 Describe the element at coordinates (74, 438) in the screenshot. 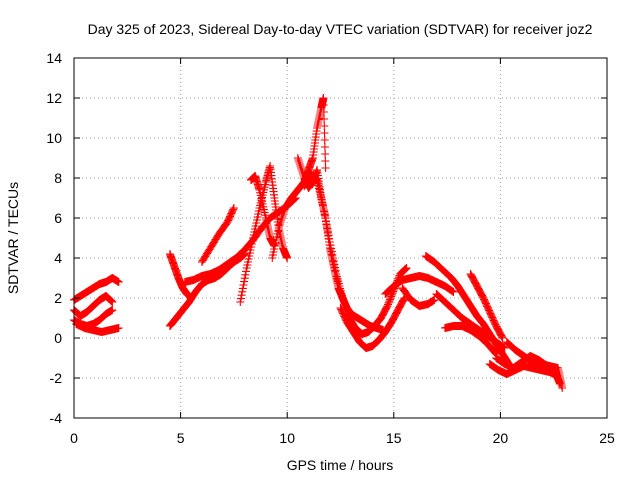

I see `x-tick-label: 0` at that location.